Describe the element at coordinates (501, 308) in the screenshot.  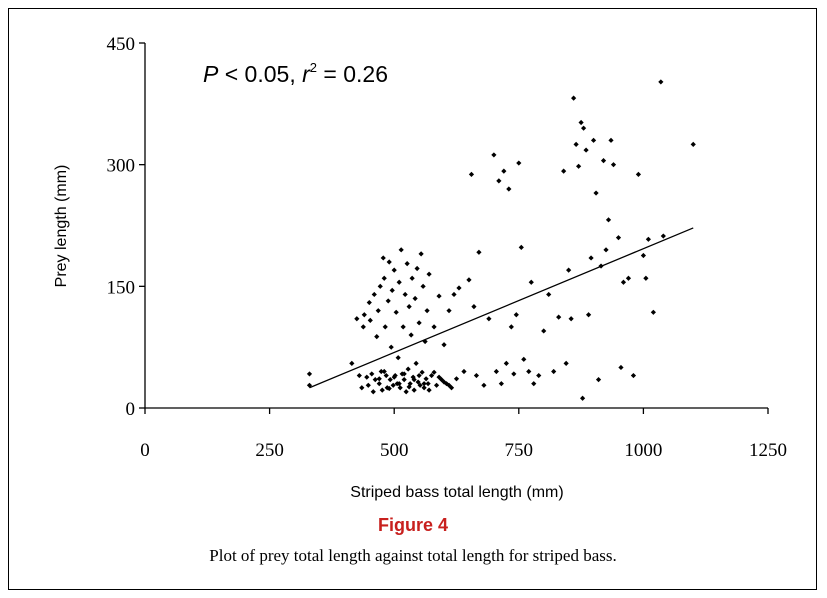
I see `regression-line` at that location.